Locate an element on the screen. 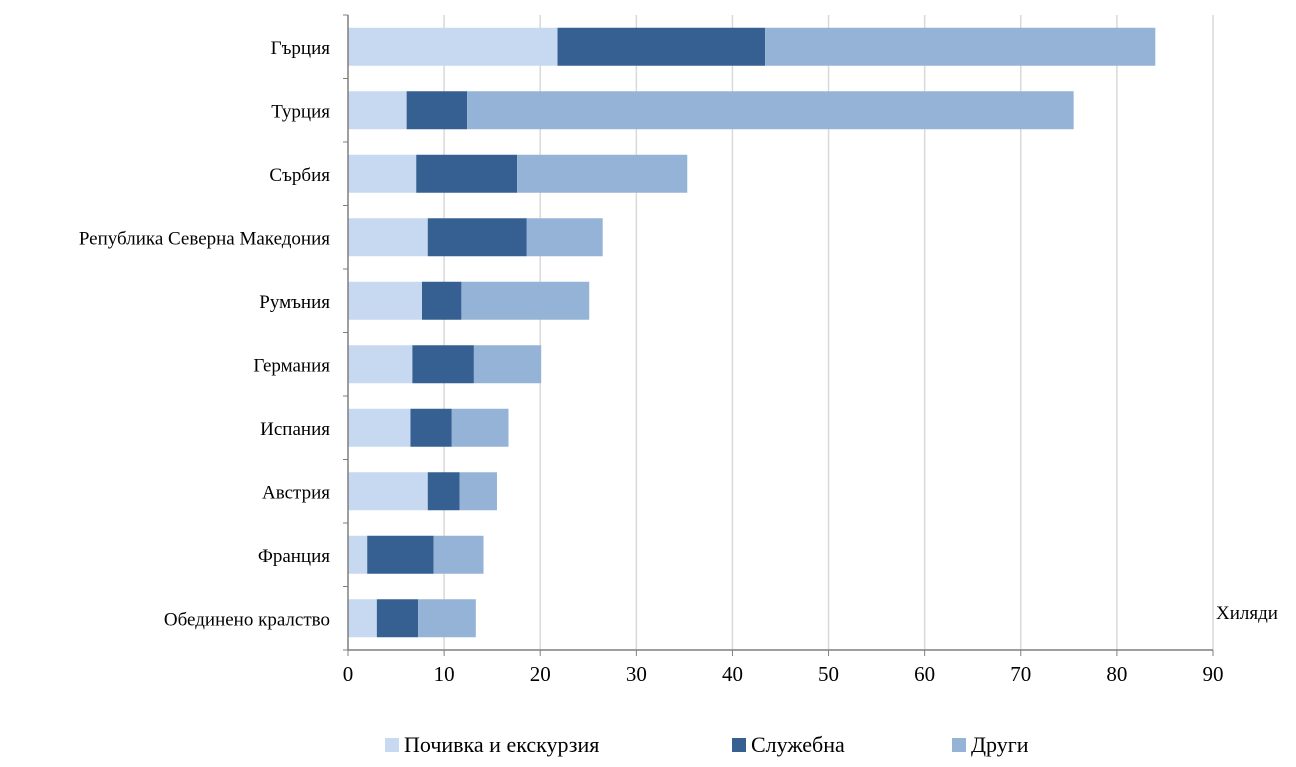 Image resolution: width=1296 pixels, height=767 pixels. x-tick-label: 10 is located at coordinates (444, 674).